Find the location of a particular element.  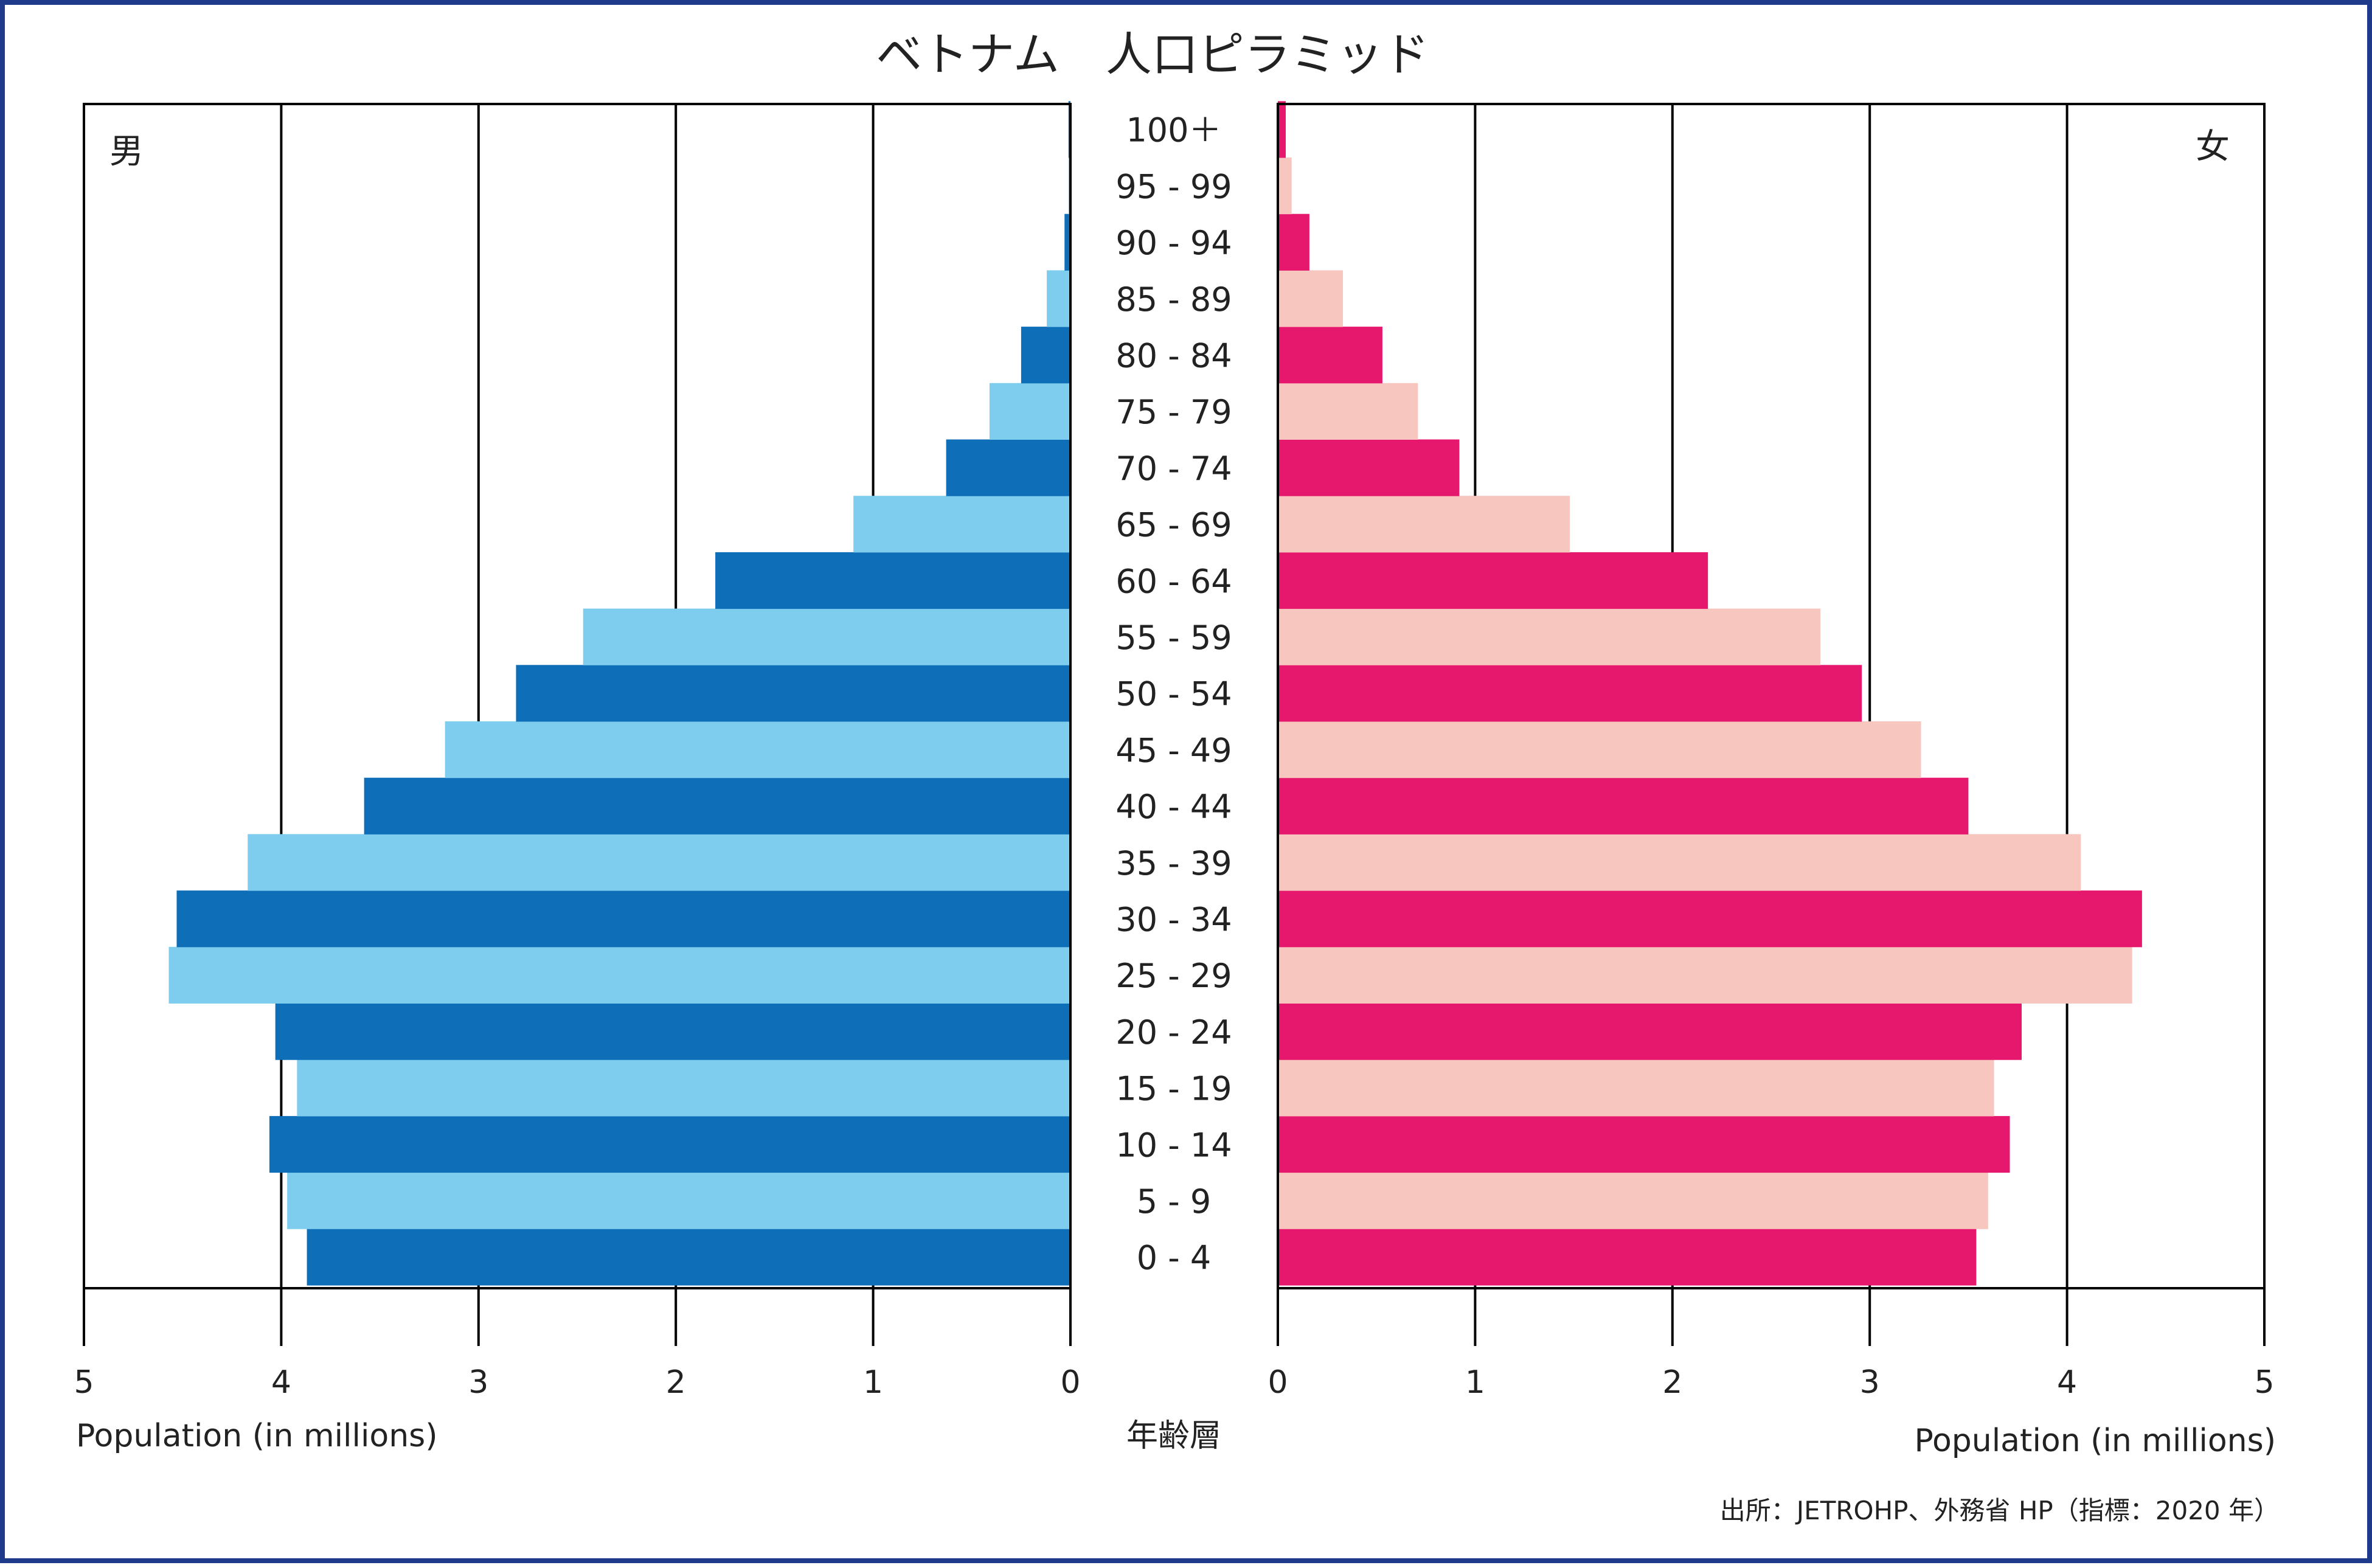

female-x-tick-label: 1 is located at coordinates (1475, 1383).